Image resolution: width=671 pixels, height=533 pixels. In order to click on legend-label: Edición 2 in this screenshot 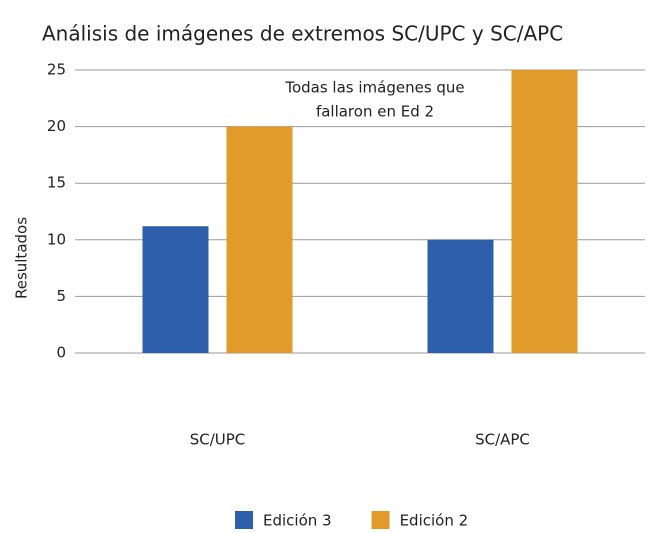, I will do `click(434, 521)`.